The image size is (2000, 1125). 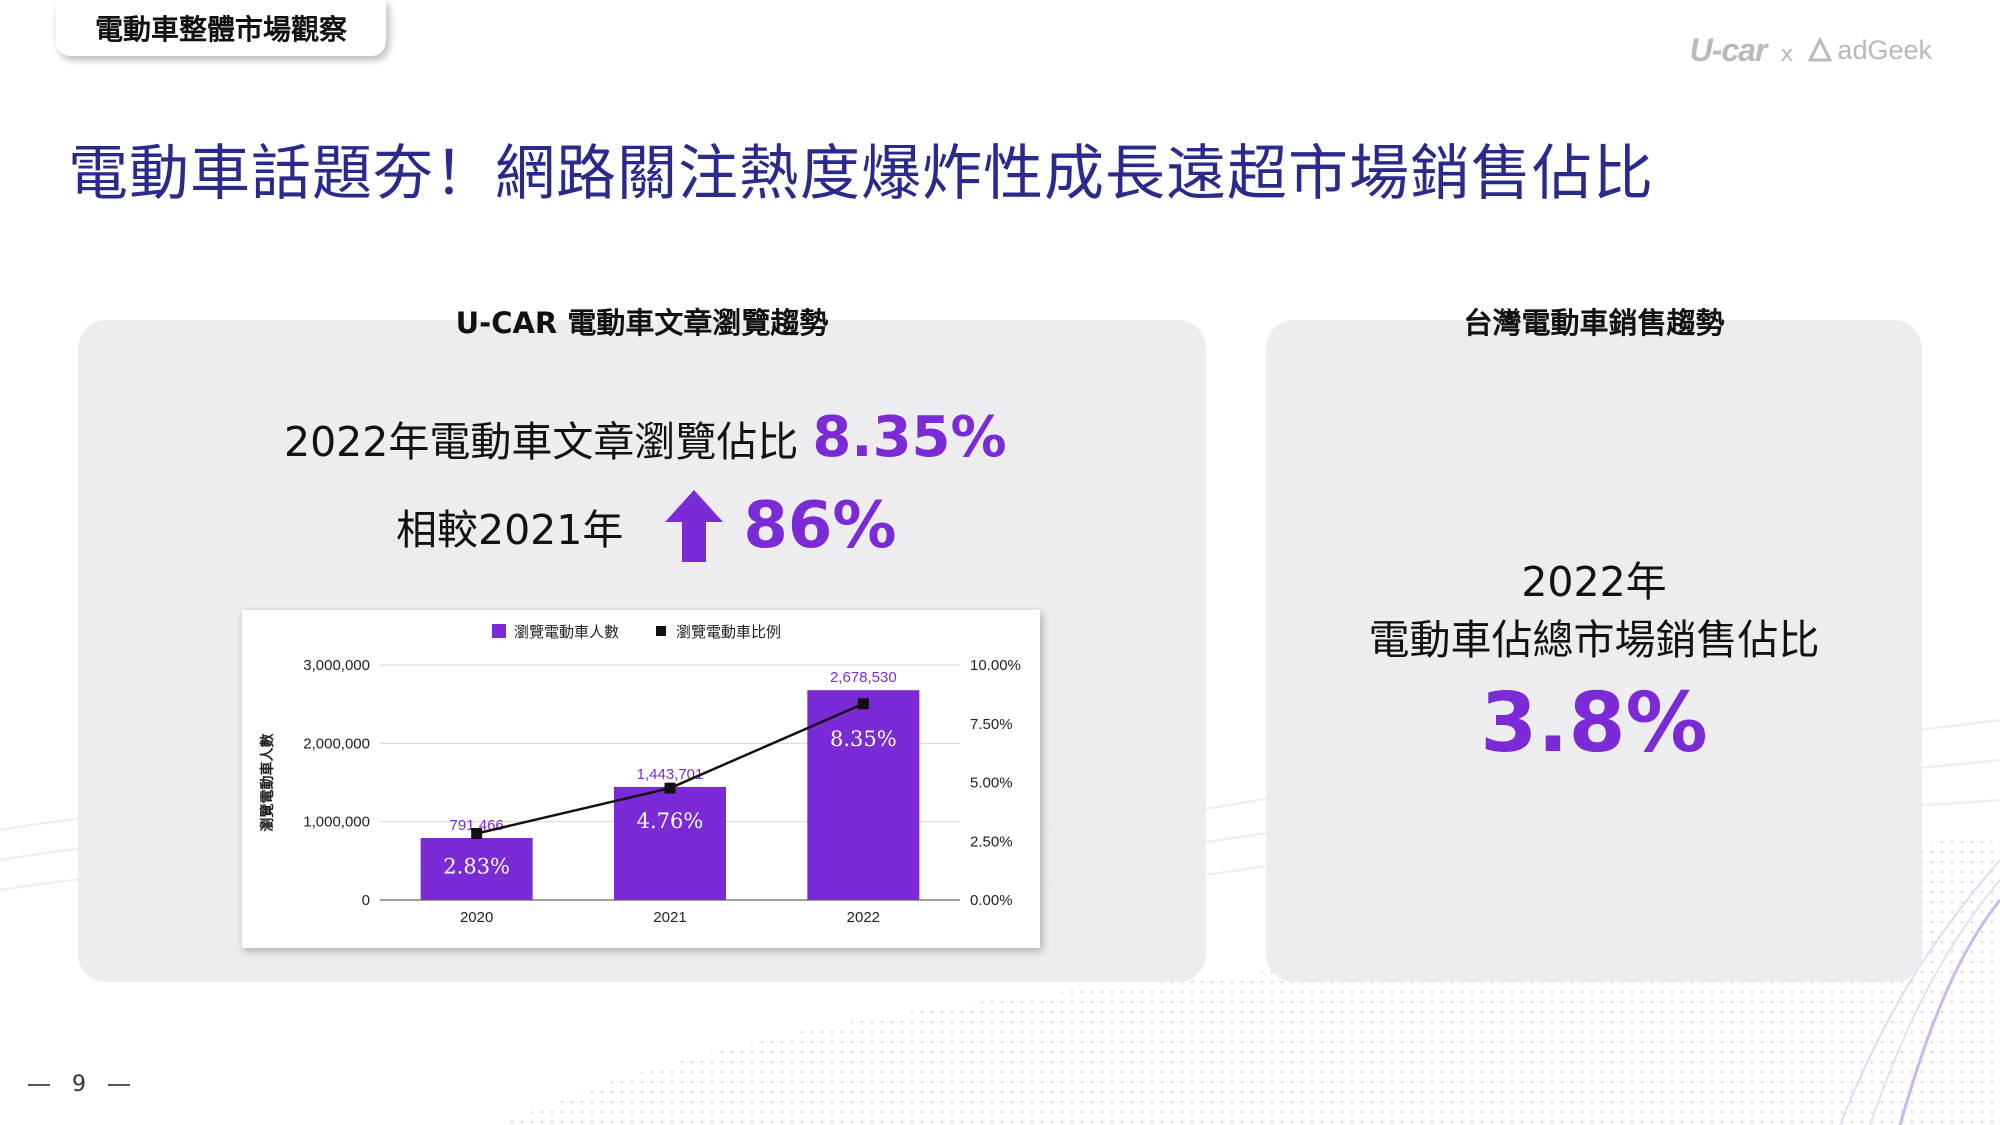 I want to click on page-title: 電動車話題夯！網路關注熱度爆炸性成長遠超市場銷售佔比, so click(x=861, y=174).